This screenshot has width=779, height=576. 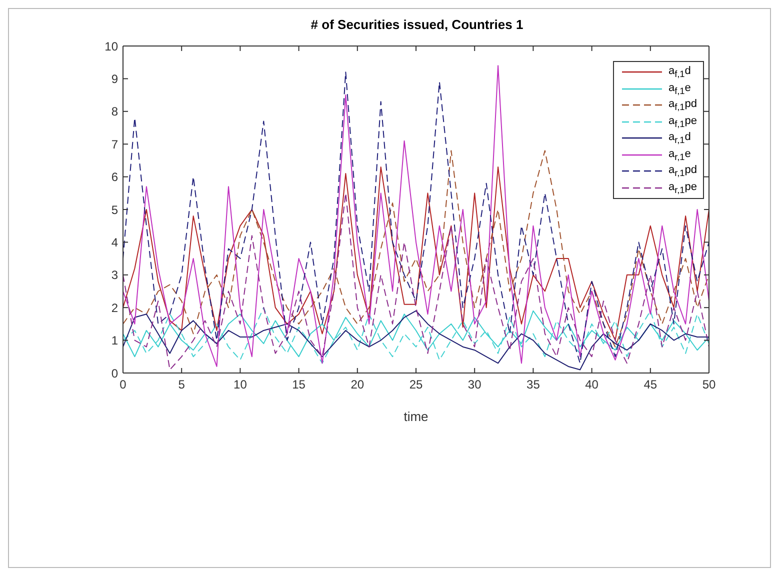 What do you see at coordinates (114, 209) in the screenshot?
I see `y-tick-label: 5` at bounding box center [114, 209].